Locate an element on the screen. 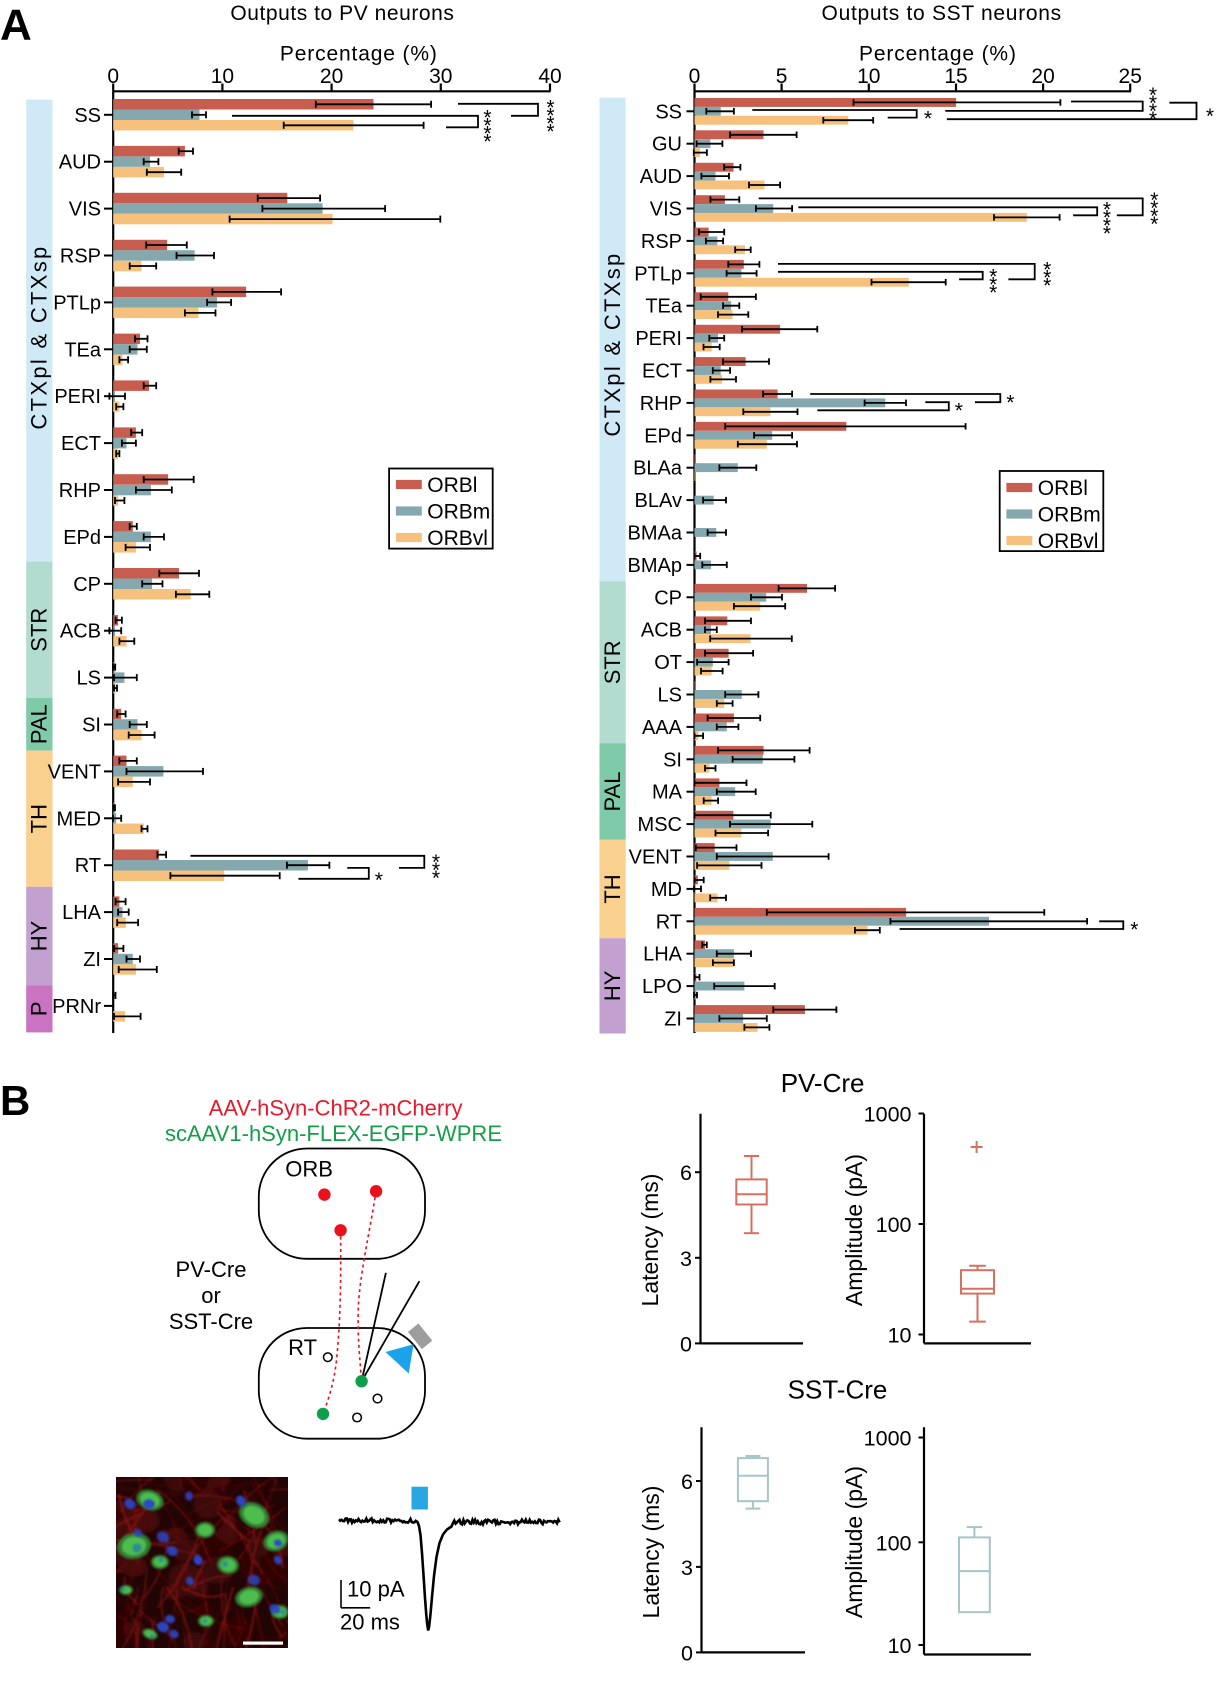  svg-text: LPO is located at coordinates (662, 987).